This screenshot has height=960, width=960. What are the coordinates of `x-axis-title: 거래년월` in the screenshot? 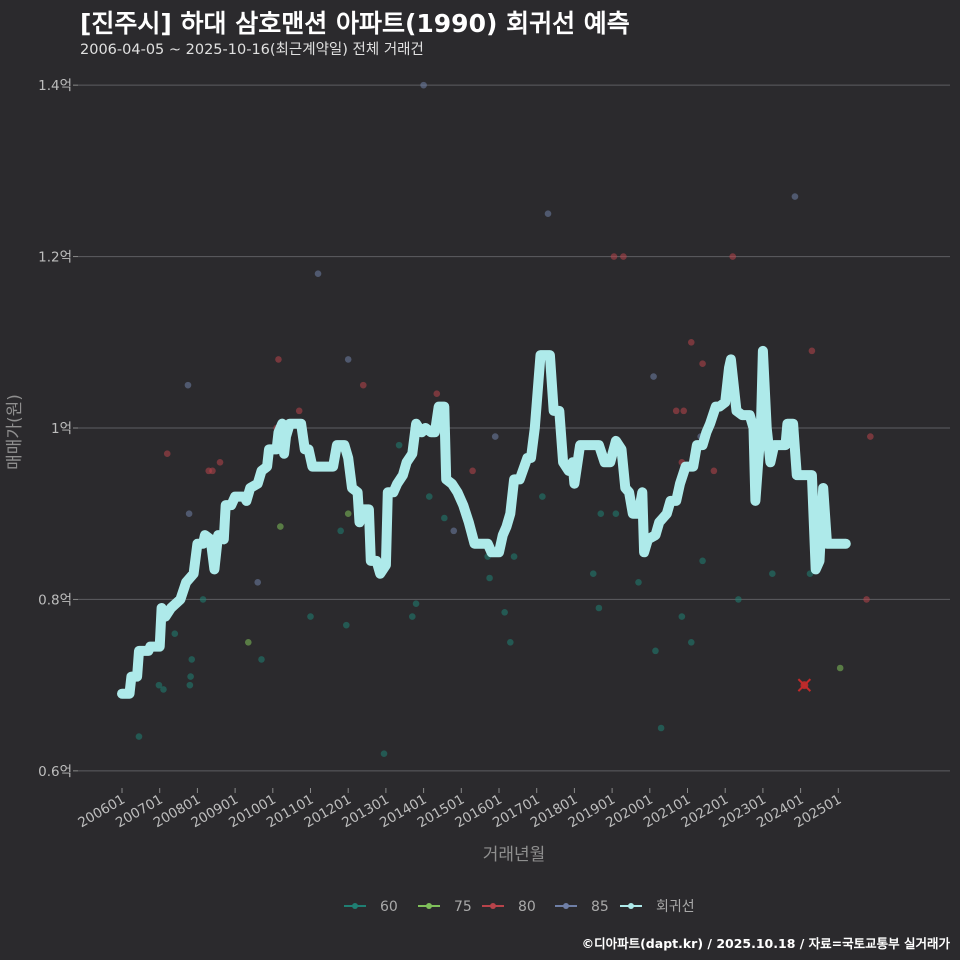 It's located at (514, 855).